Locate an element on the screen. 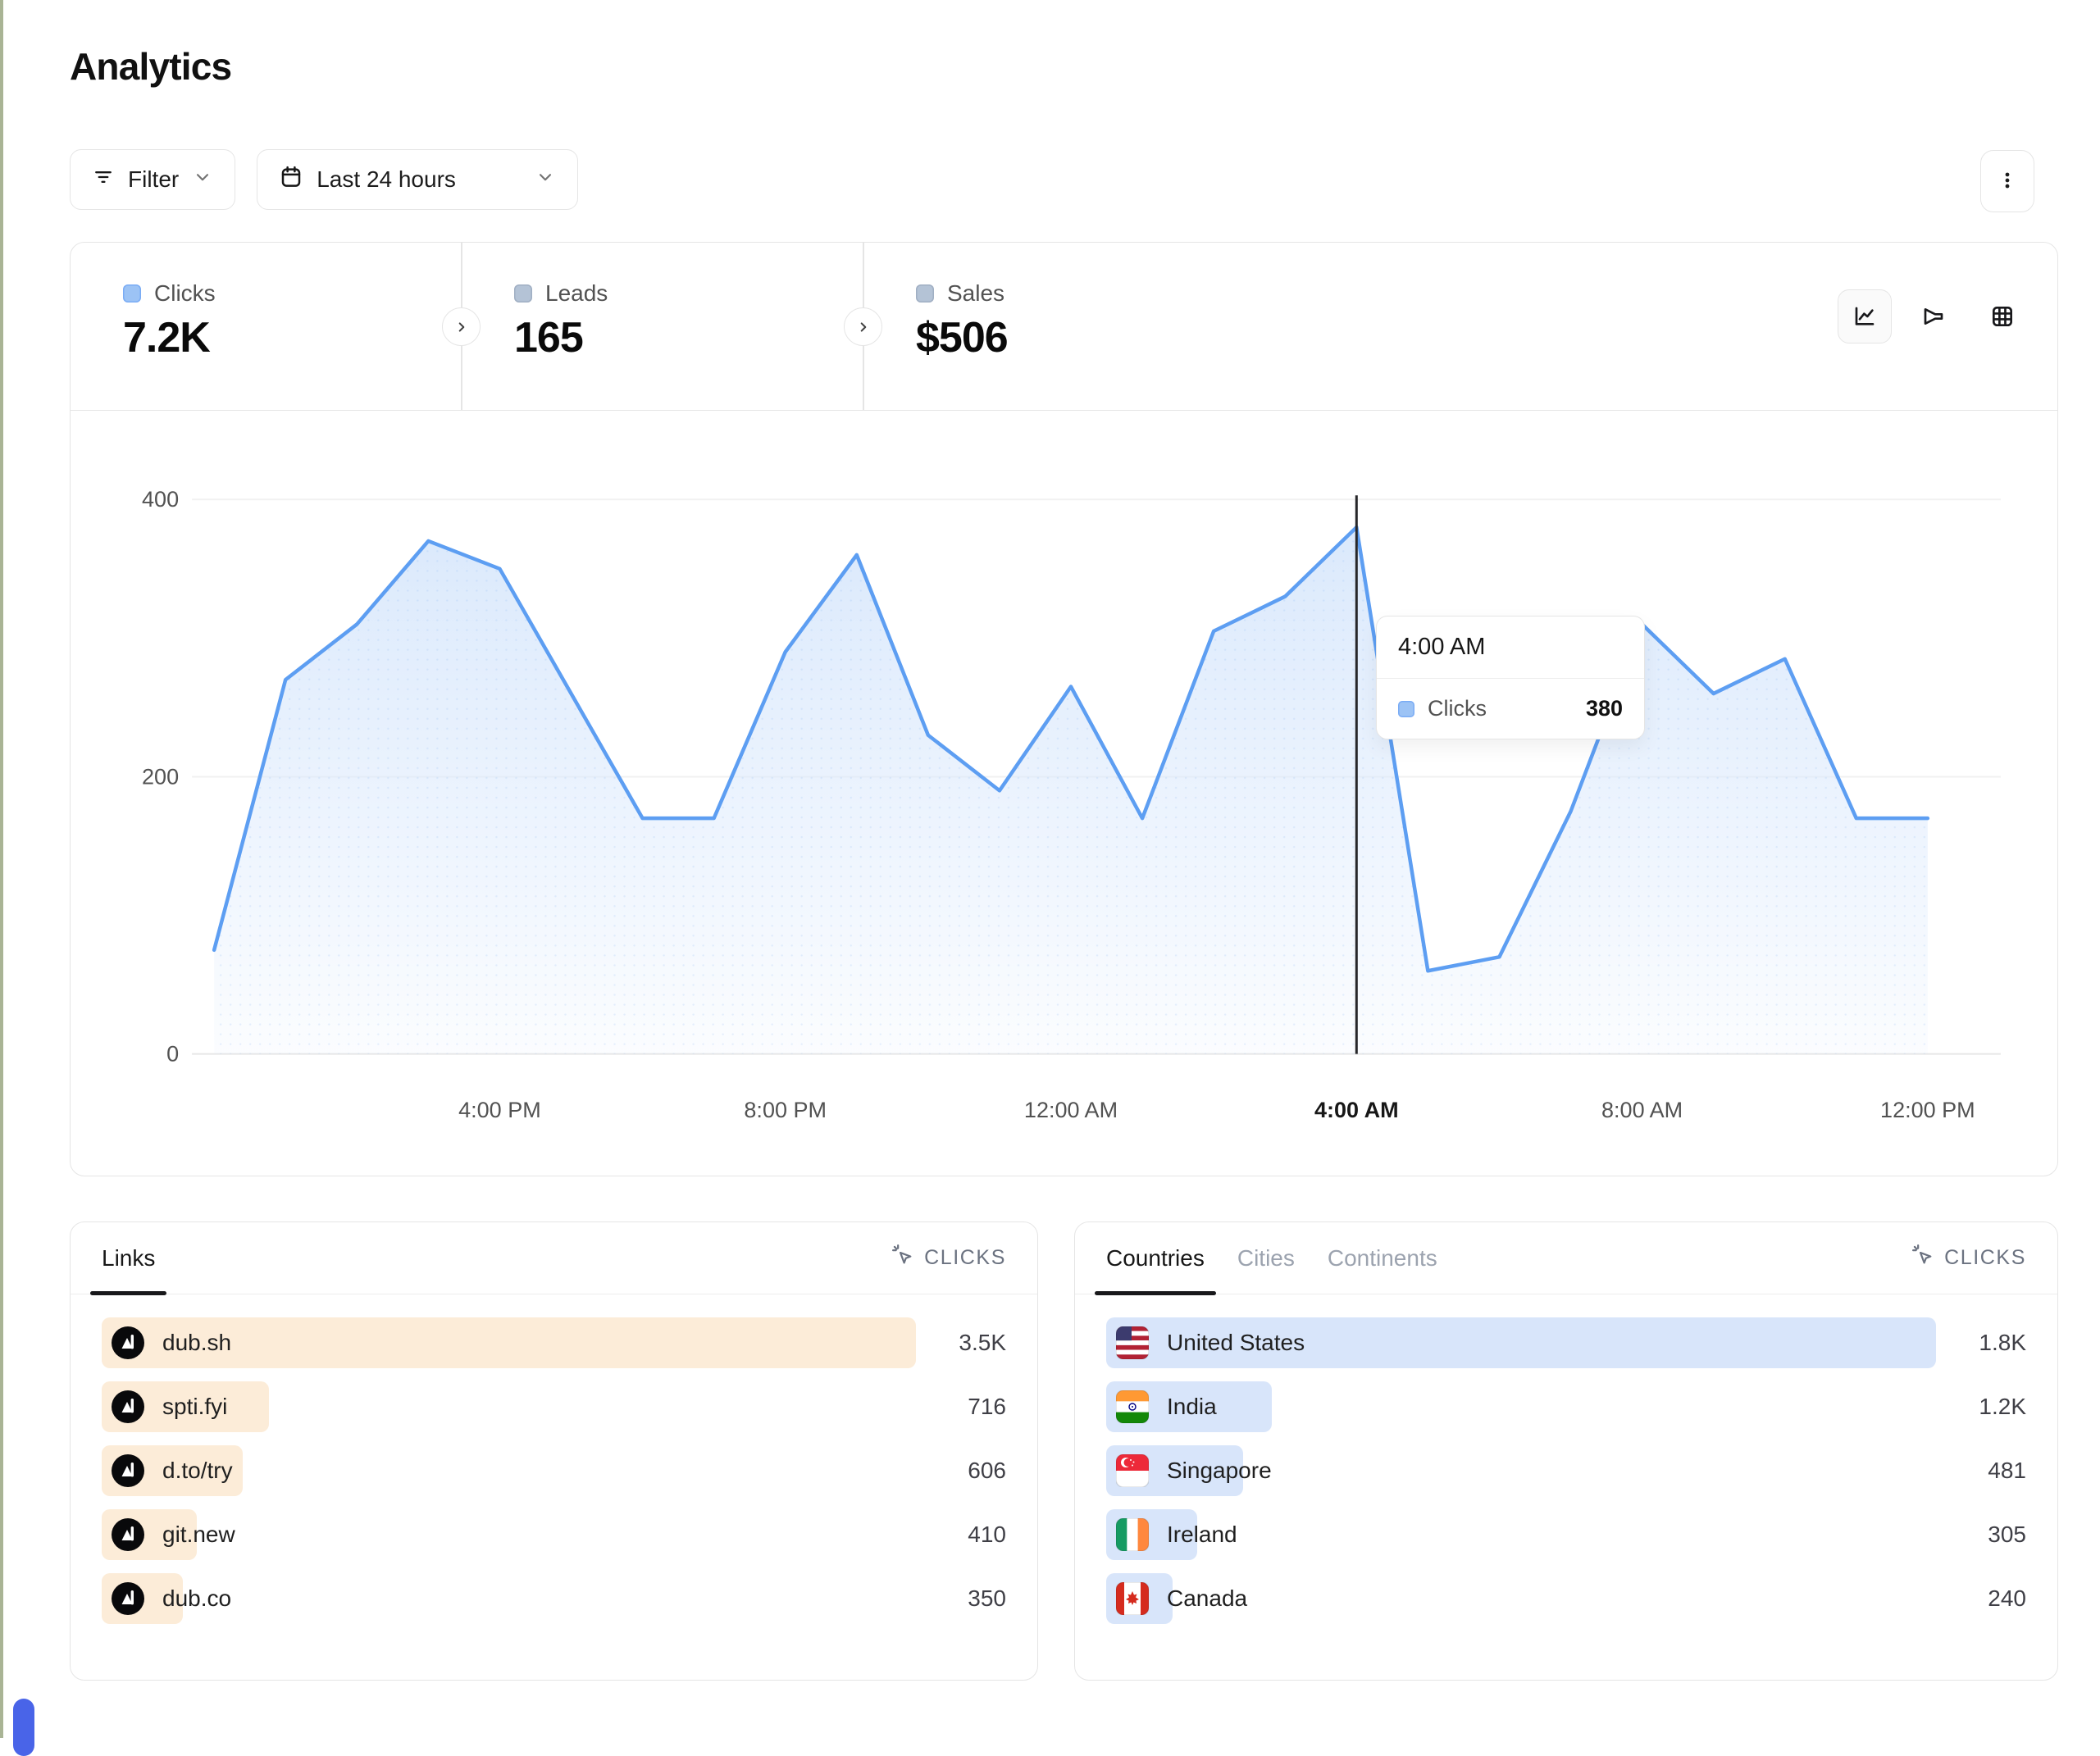 This screenshot has width=2100, height=1756. links-list: dub.sh 3.5K spti.fyi 716 is located at coordinates (554, 1459).